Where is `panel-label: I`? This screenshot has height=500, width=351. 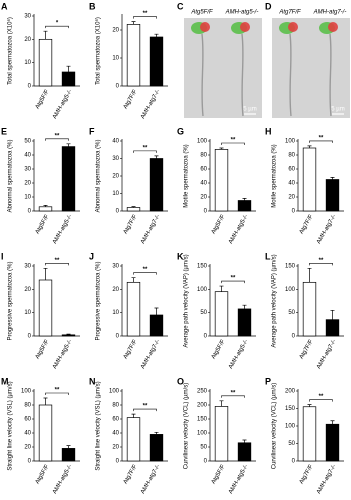
panel-label: I is located at coordinates (2, 256).